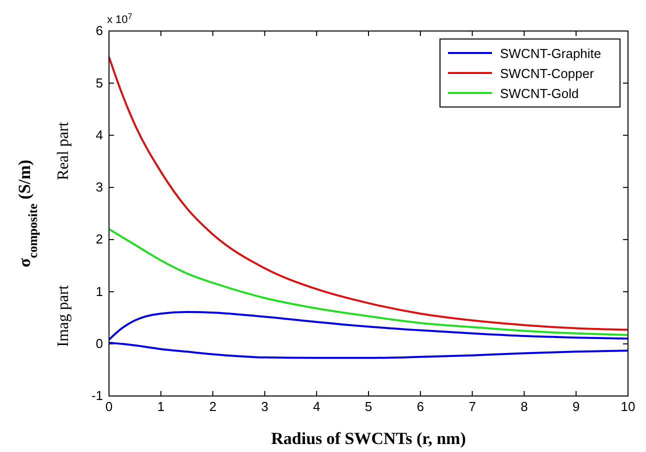 Image resolution: width=646 pixels, height=452 pixels. I want to click on legend-label: SWCNT-Gold, so click(539, 93).